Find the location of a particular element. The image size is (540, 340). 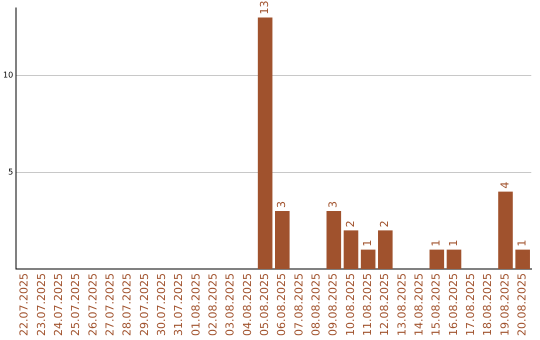

x-tick-label: 26.07.2025 is located at coordinates (93, 304).